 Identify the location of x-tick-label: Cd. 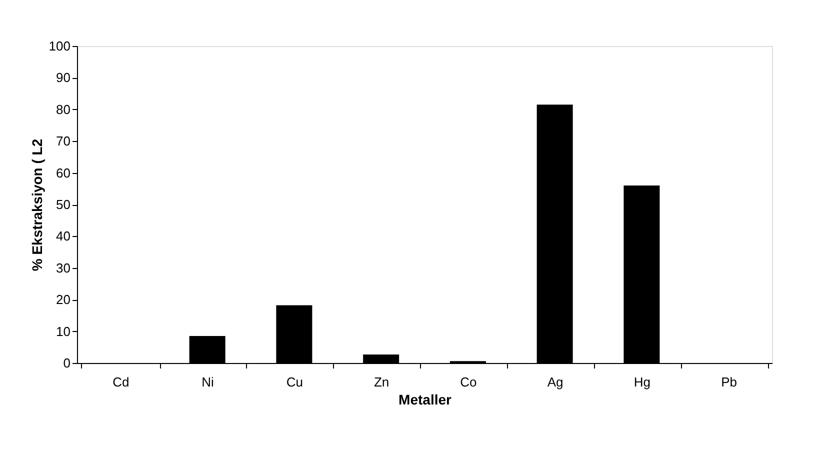
(121, 382).